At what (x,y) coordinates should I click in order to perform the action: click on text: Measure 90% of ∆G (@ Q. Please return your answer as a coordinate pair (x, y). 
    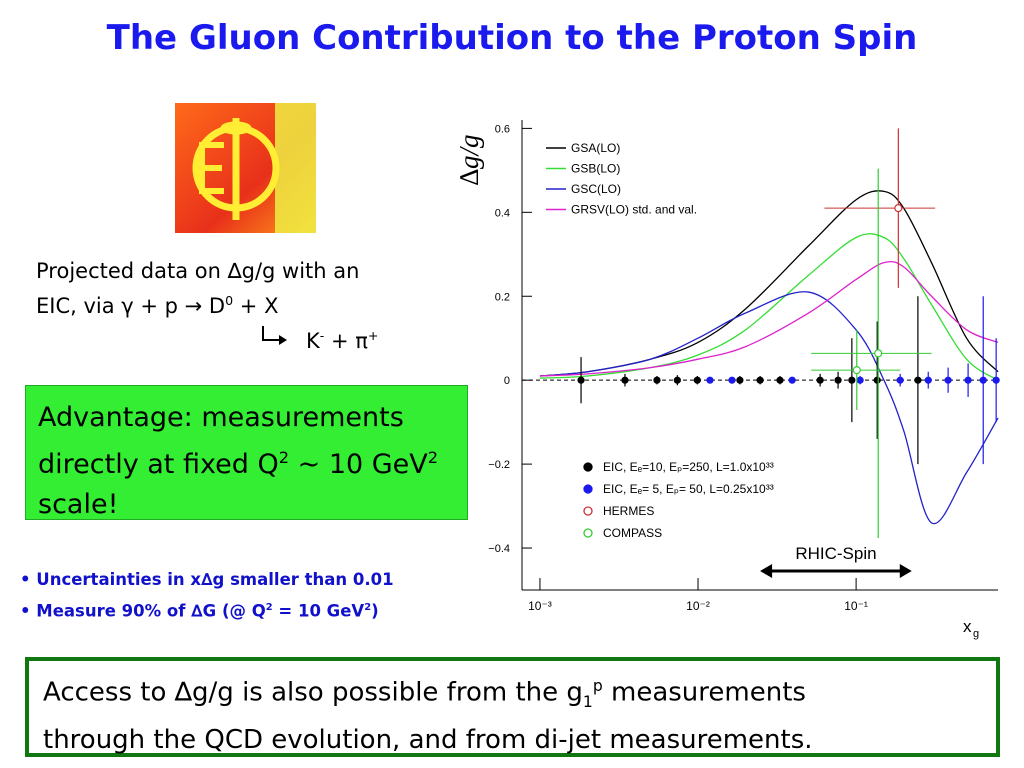
    Looking at the image, I should click on (151, 611).